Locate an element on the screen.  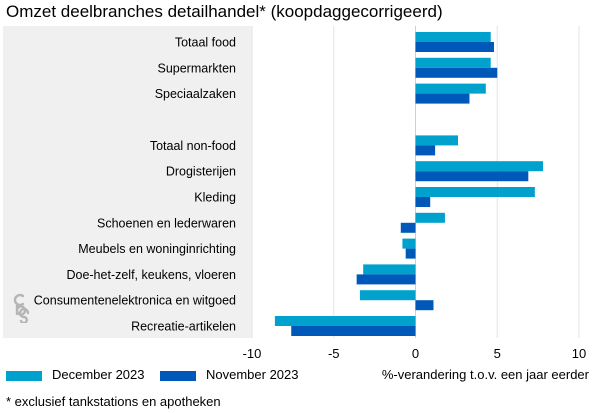
category-label: Schoenen en lederwaren is located at coordinates (166, 223).